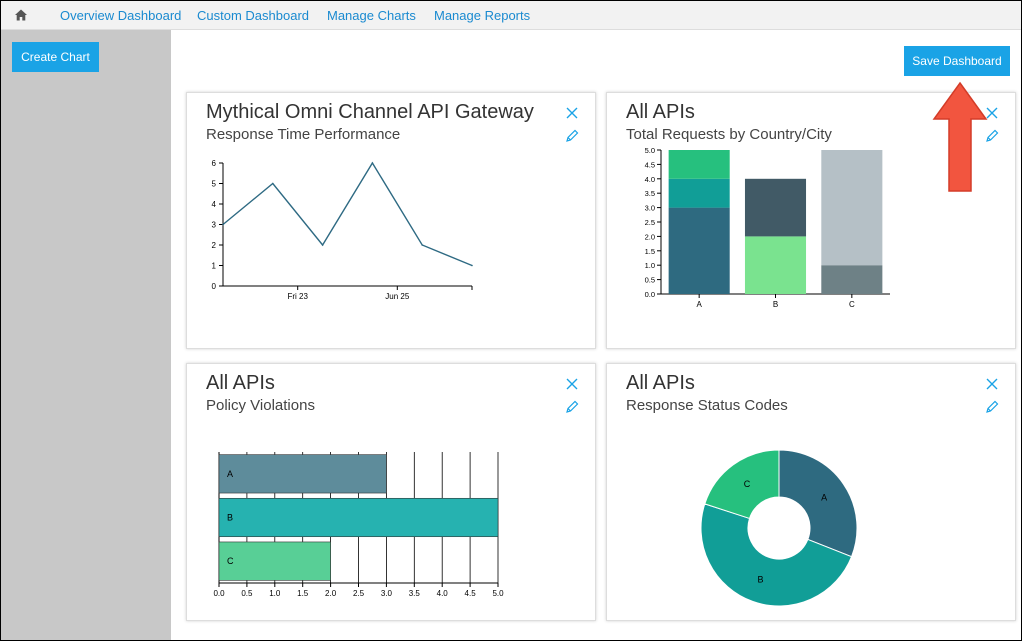 The image size is (1022, 641). I want to click on bar-label: C, so click(230, 561).